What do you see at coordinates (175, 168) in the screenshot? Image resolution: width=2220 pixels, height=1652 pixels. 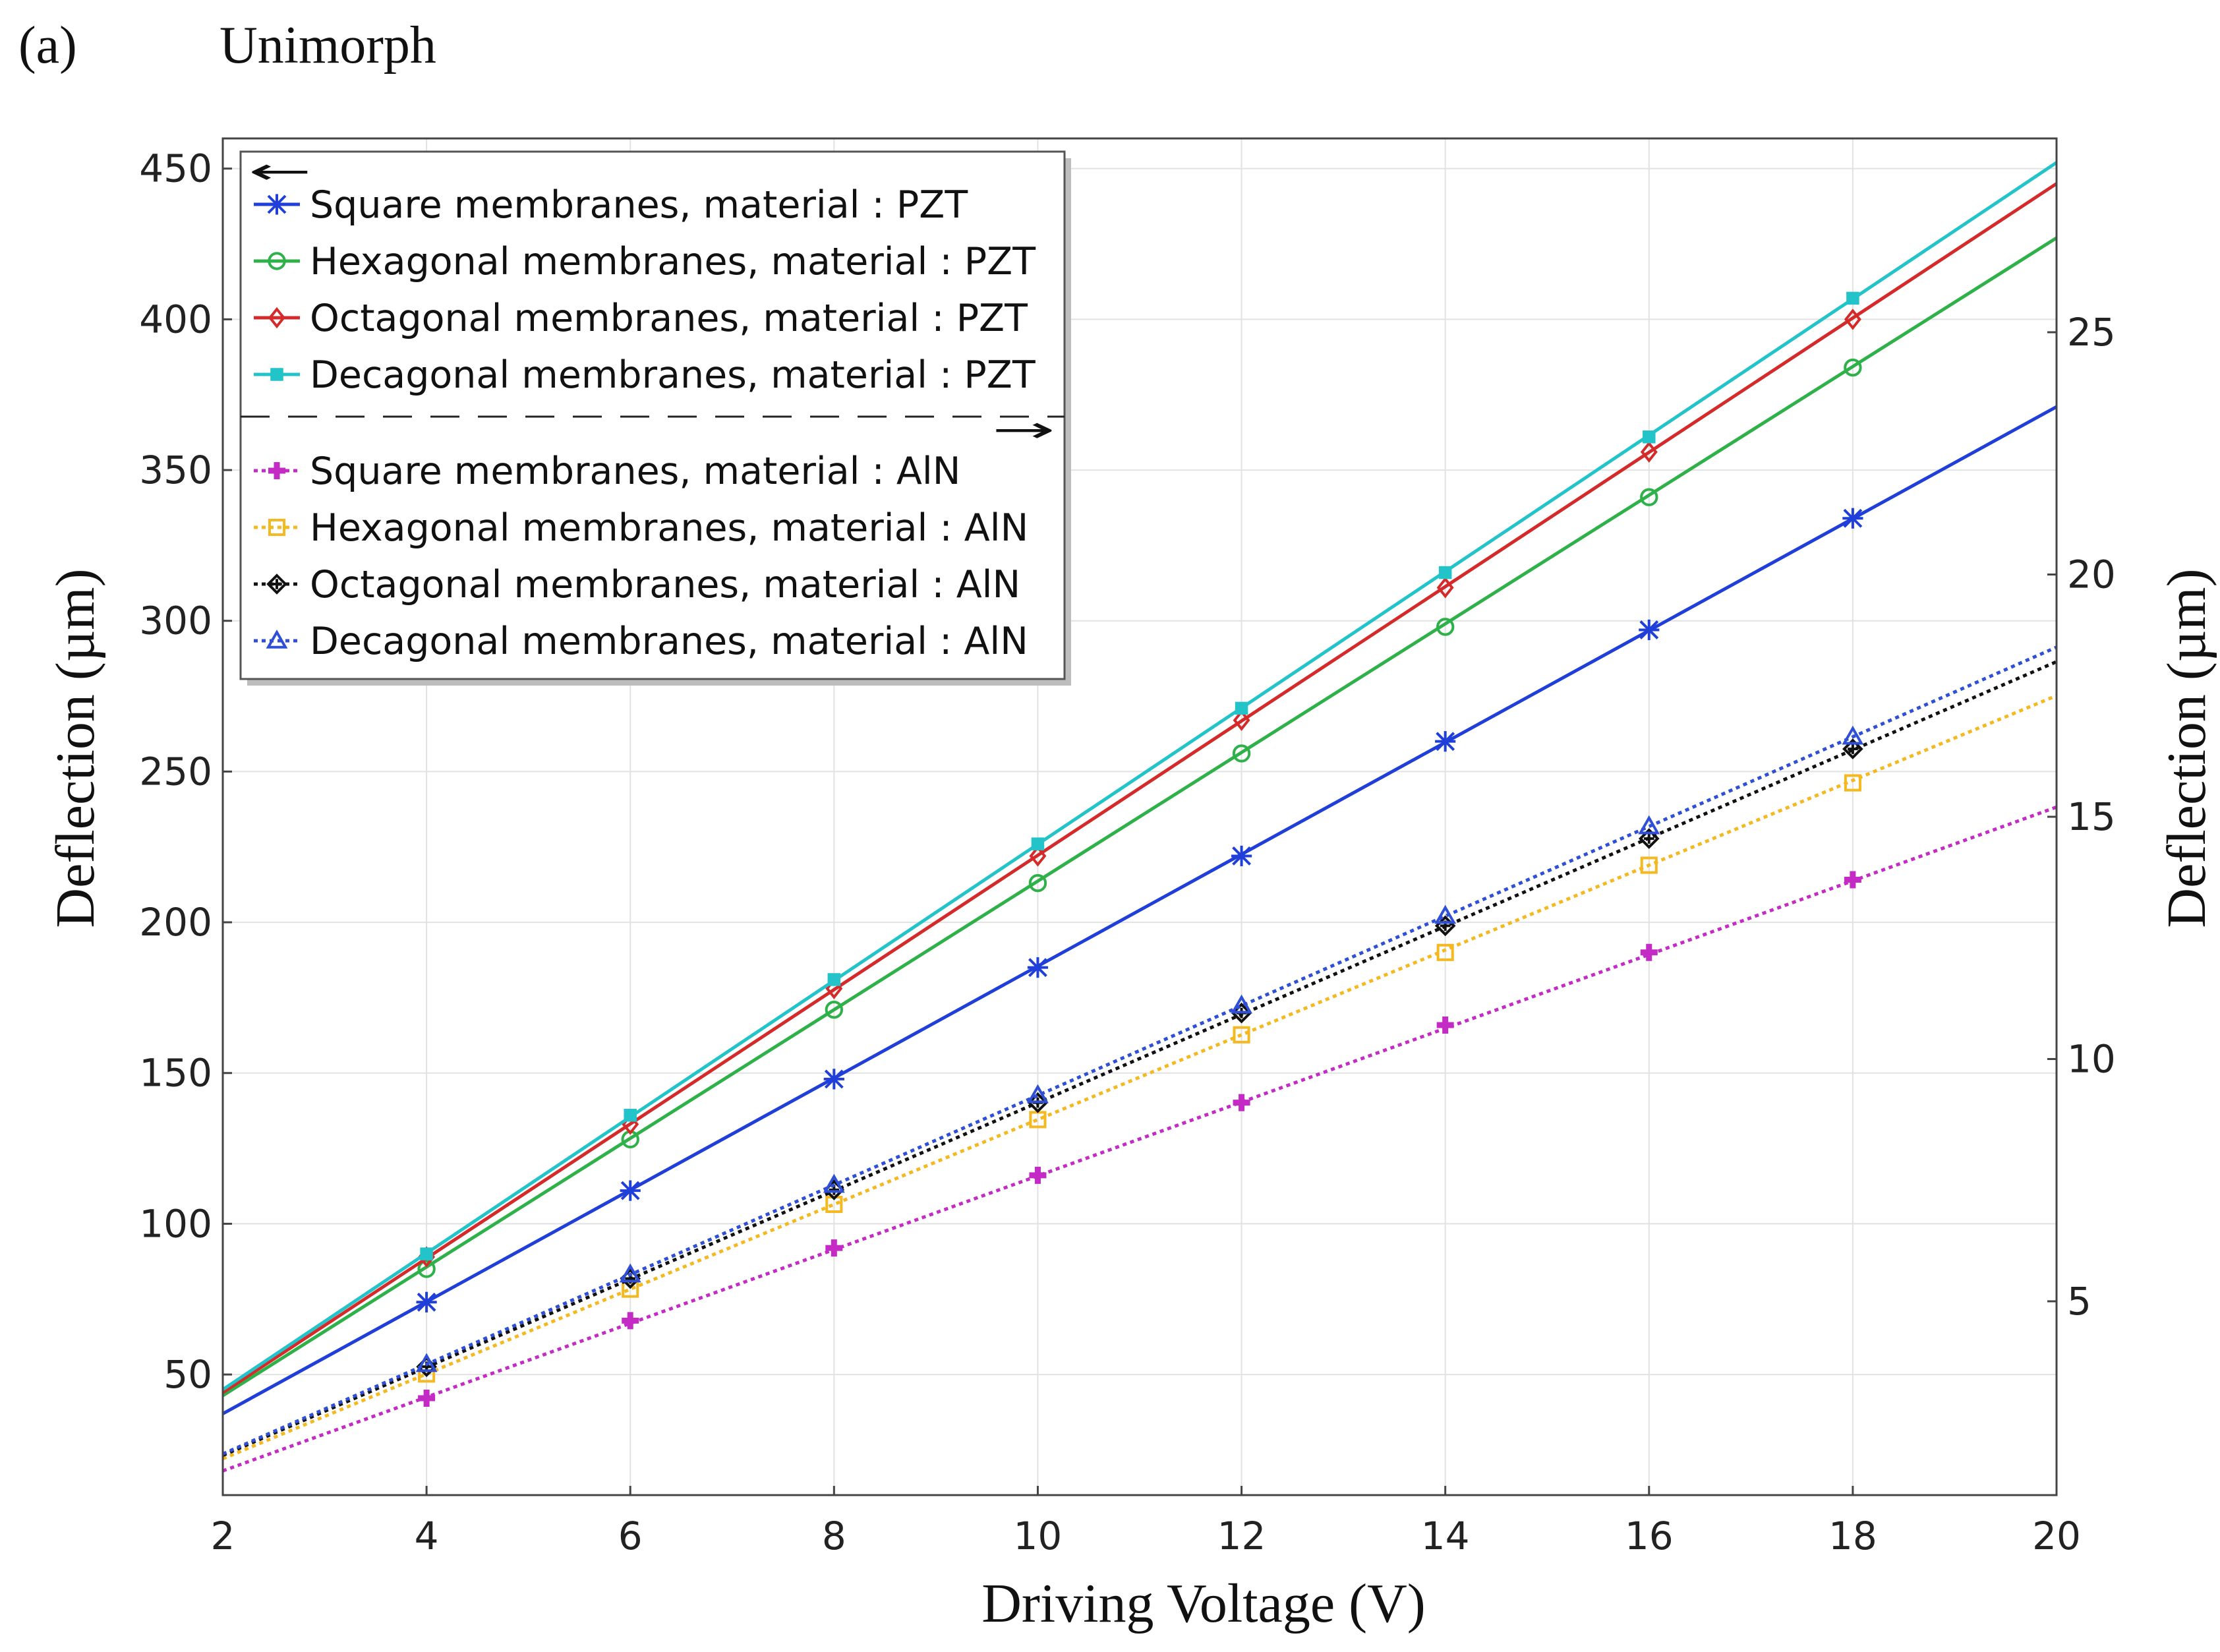 I see `y-tick-label-8: 450` at bounding box center [175, 168].